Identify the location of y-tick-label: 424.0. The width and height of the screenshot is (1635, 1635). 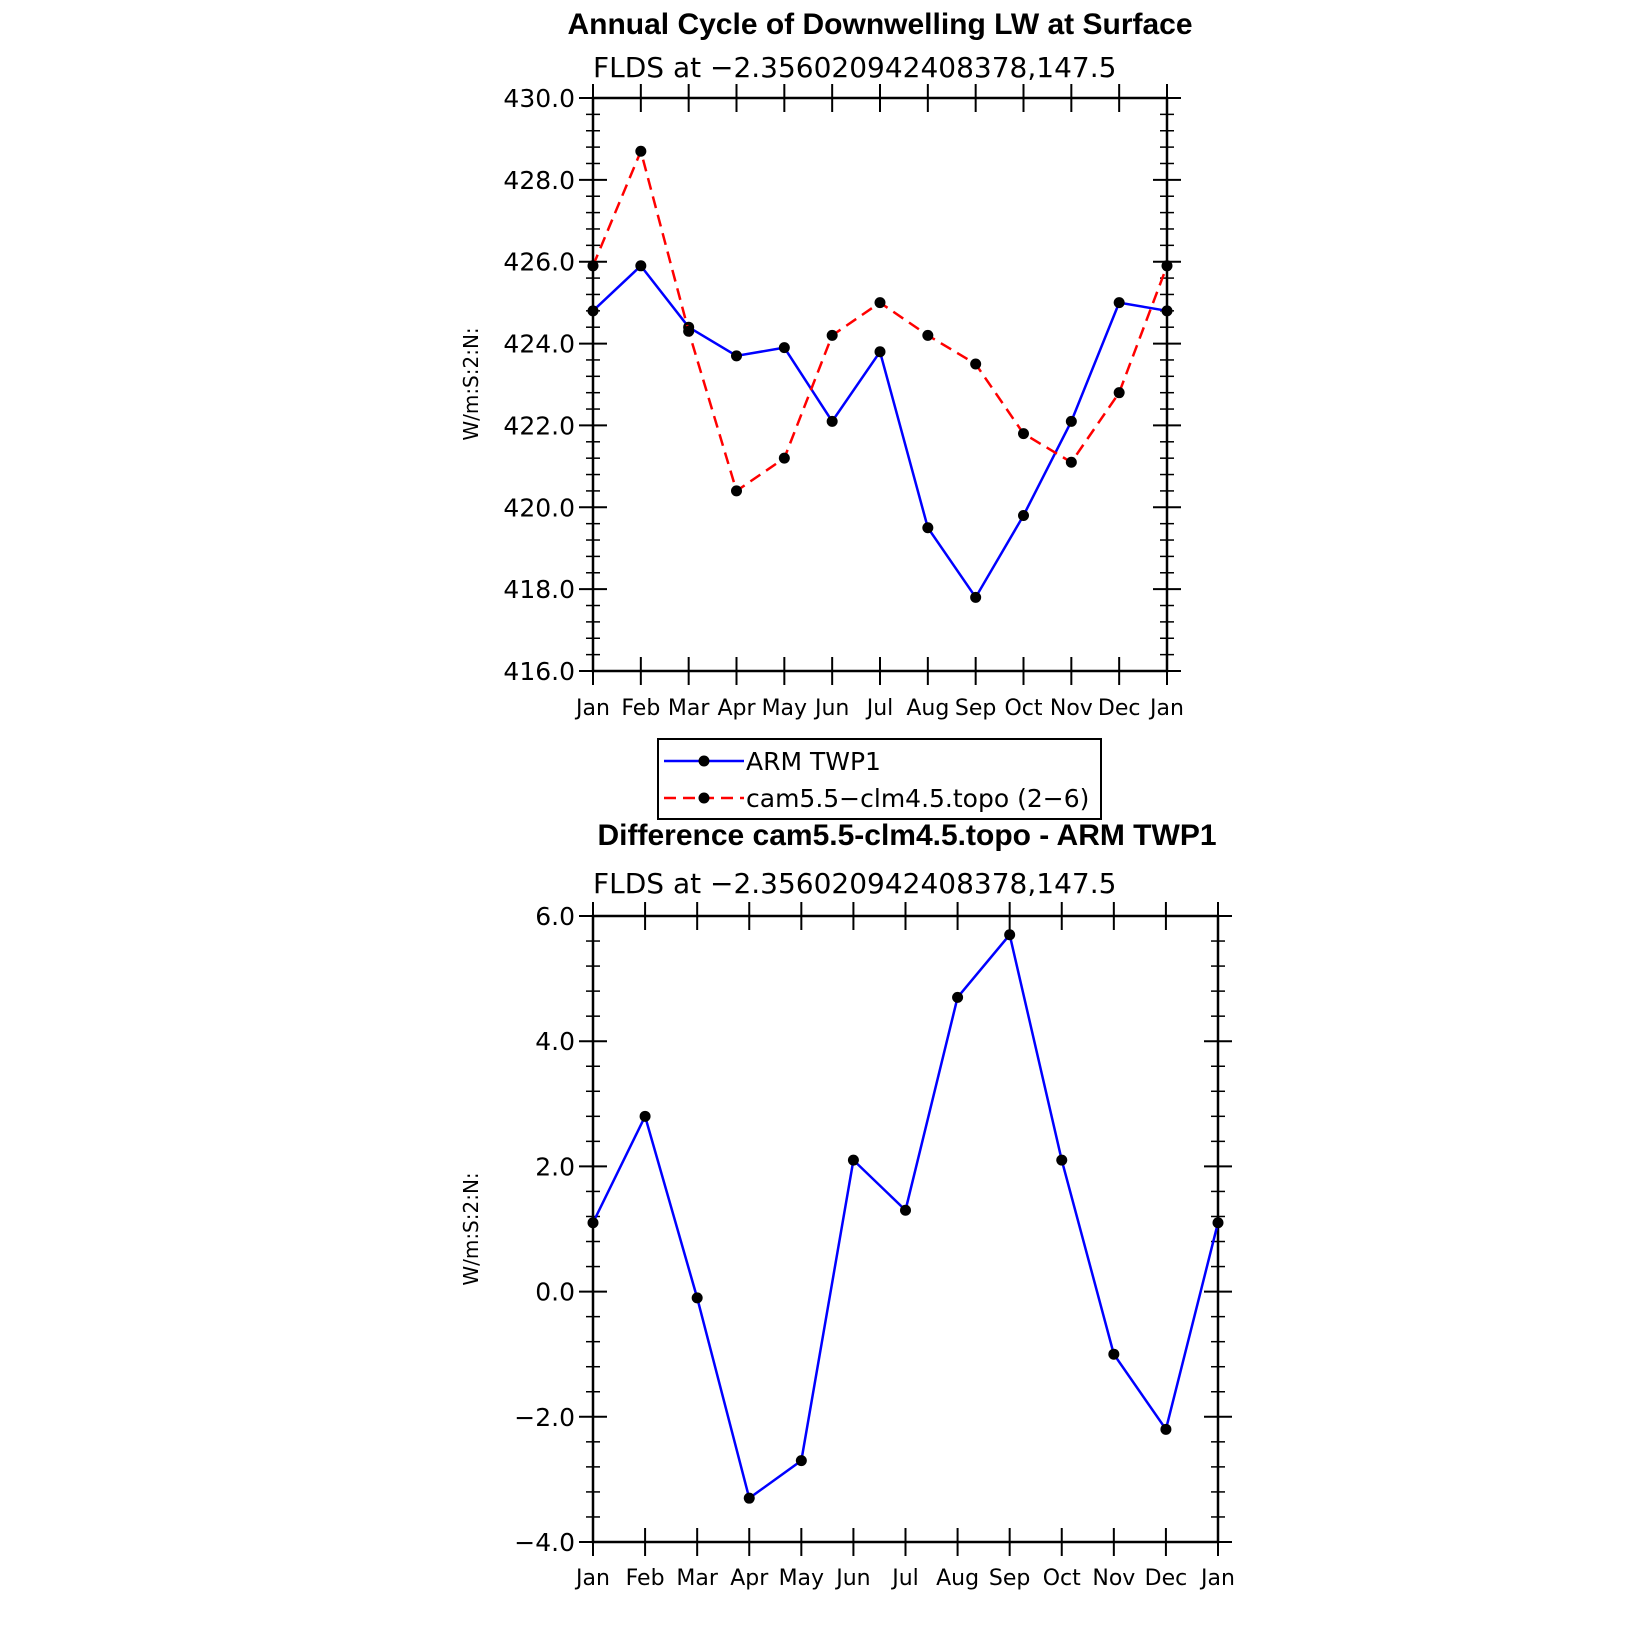
(539, 344).